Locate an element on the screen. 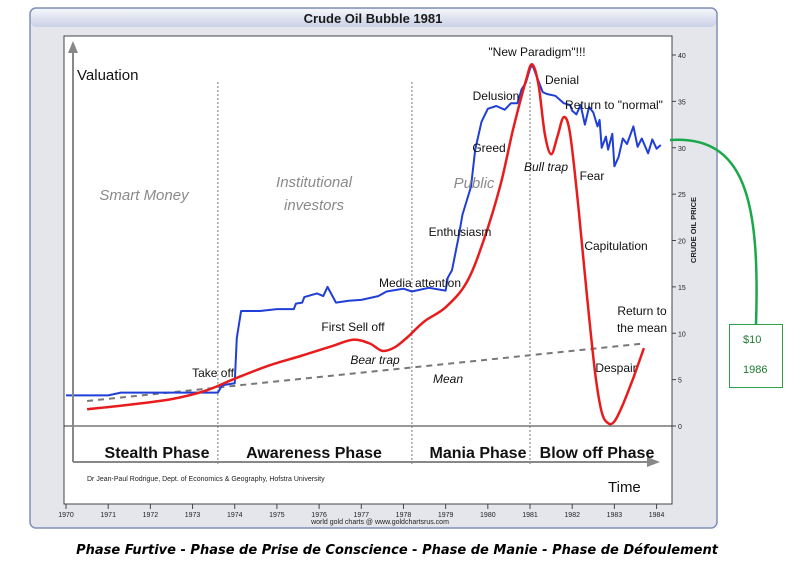  annotation-first-sell-off: First Sell off is located at coordinates (353, 327).